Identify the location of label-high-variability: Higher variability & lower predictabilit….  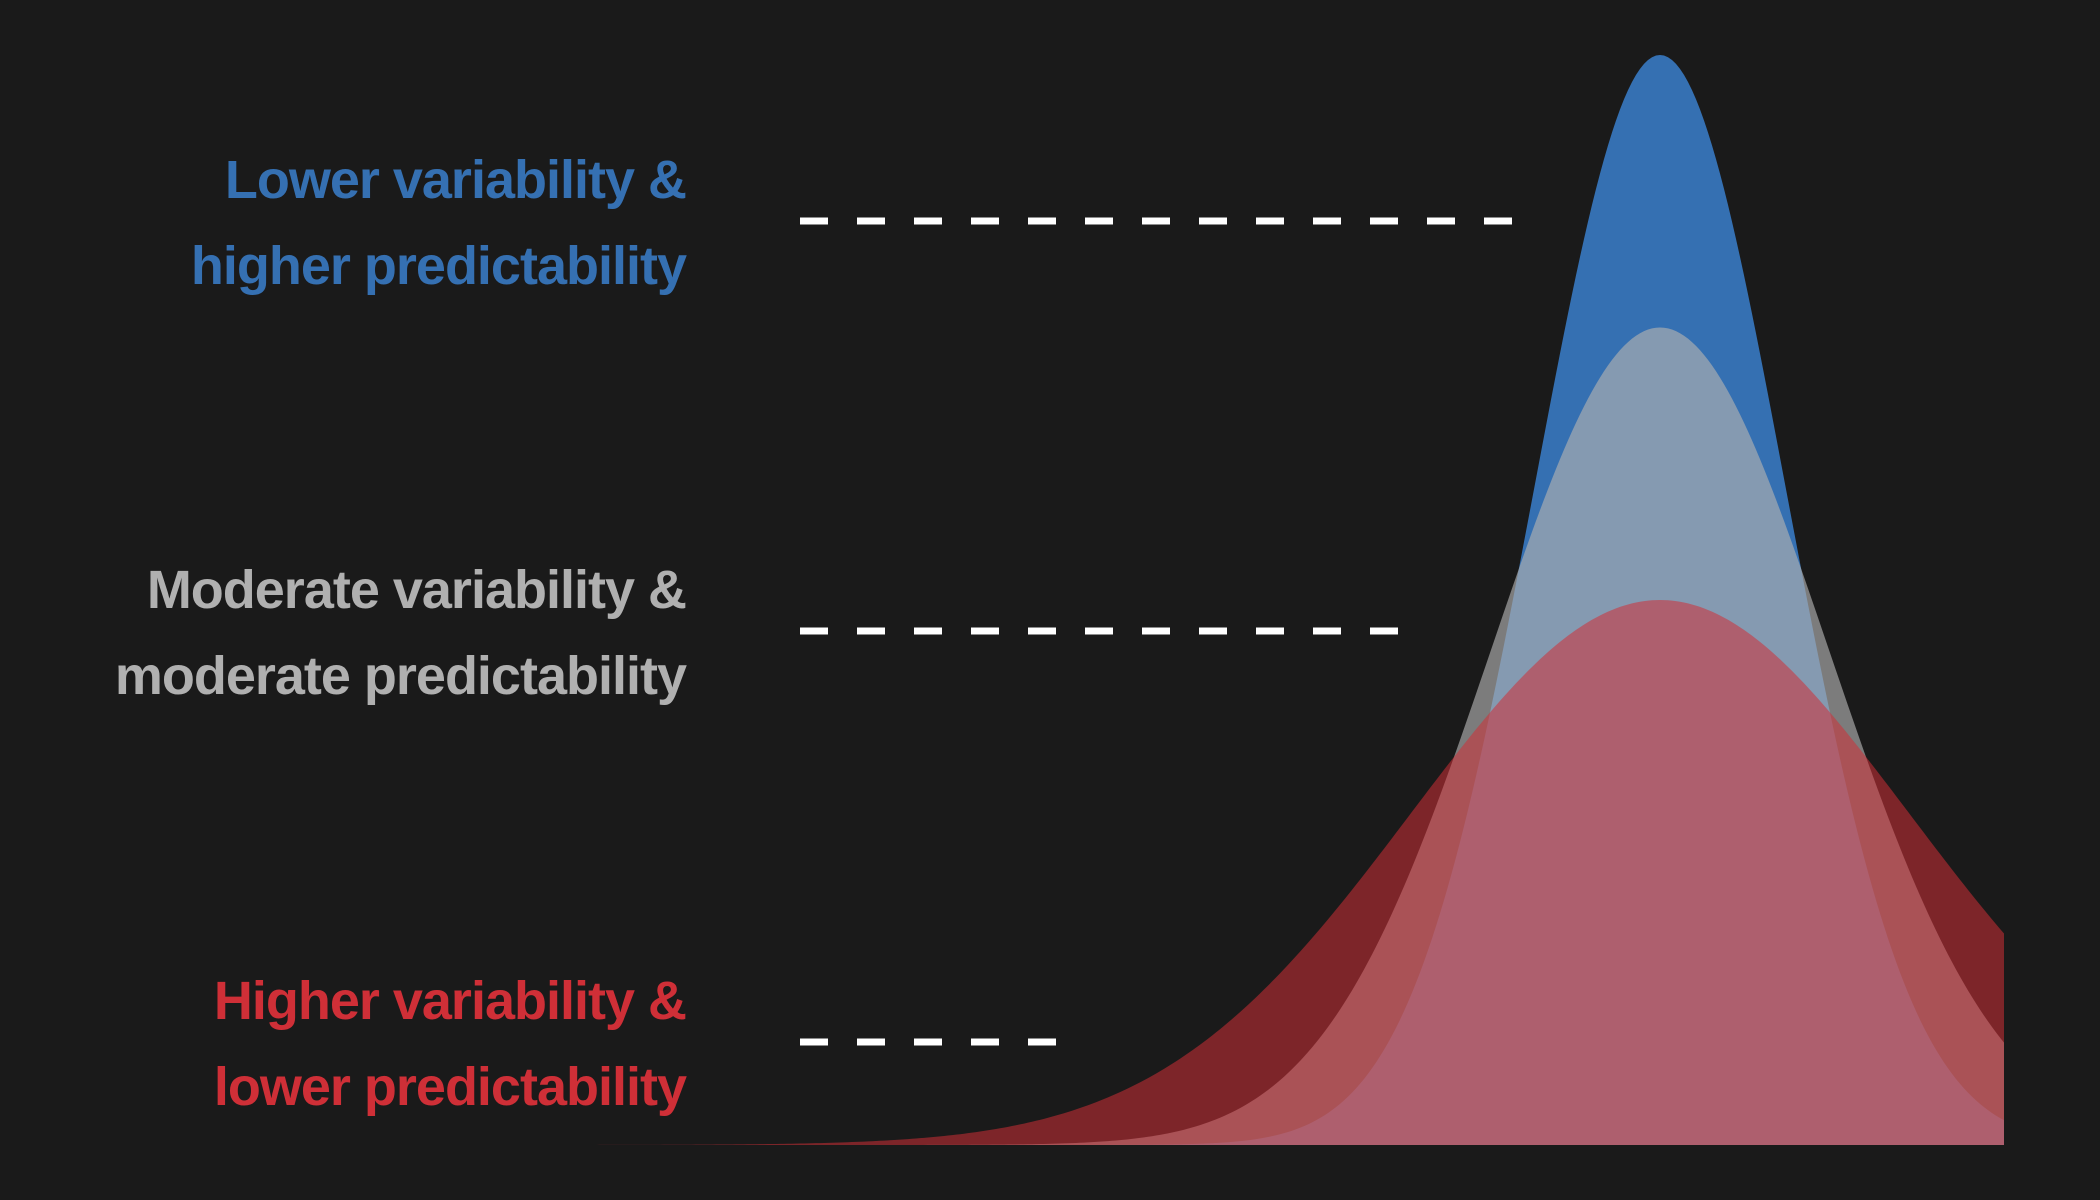
(450, 1044).